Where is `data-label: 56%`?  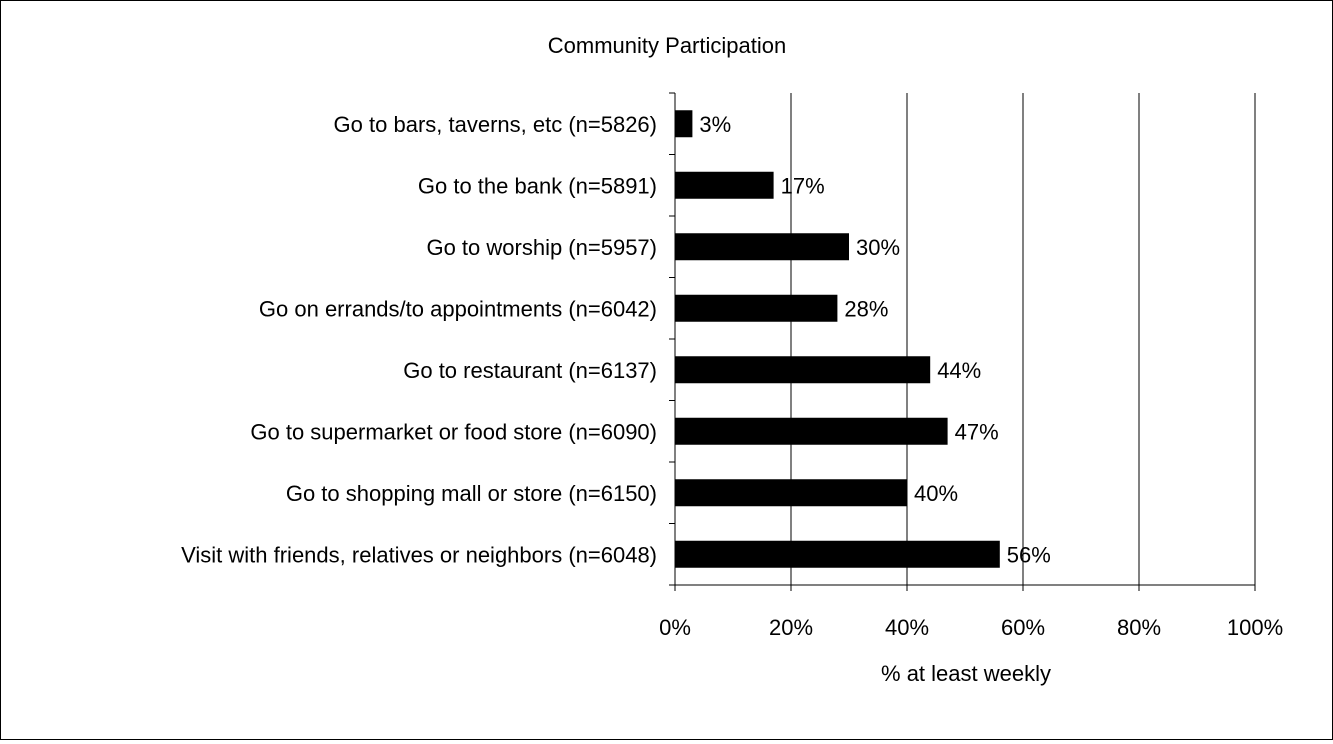
data-label: 56% is located at coordinates (1029, 554).